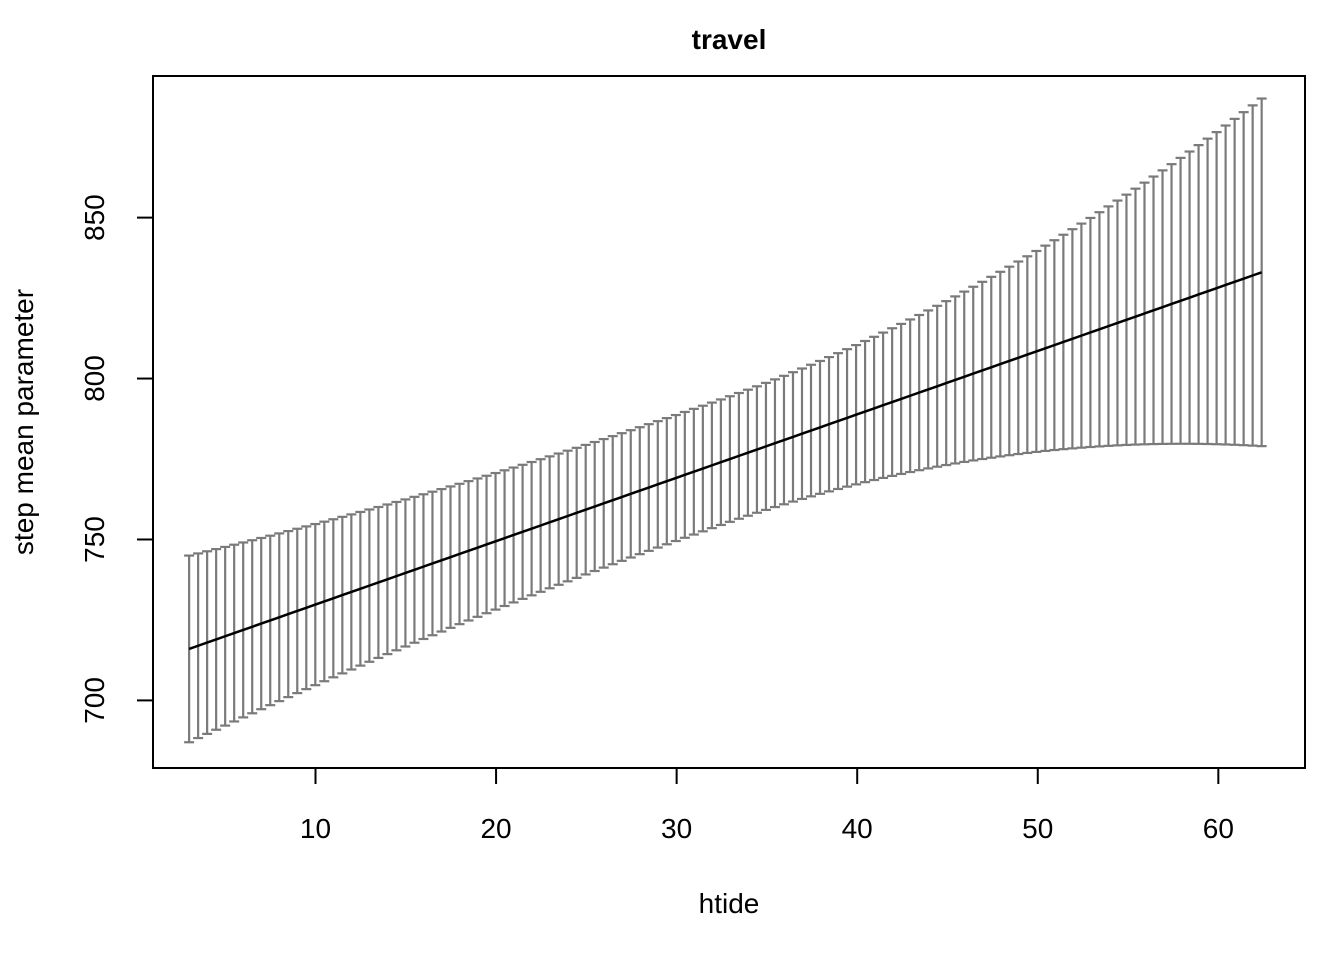 The height and width of the screenshot is (960, 1344). I want to click on x-tick-label: 50, so click(1037, 828).